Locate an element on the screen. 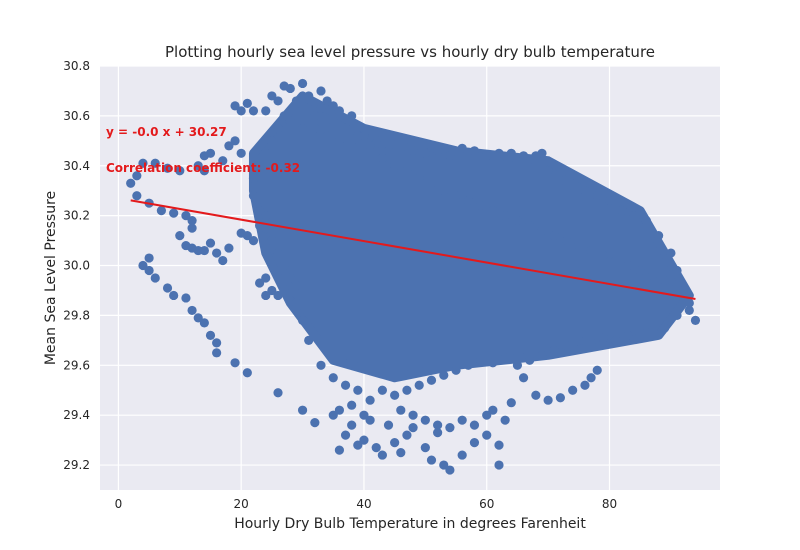 The image size is (800, 550). y-tick-label: 30.8 is located at coordinates (76, 66).